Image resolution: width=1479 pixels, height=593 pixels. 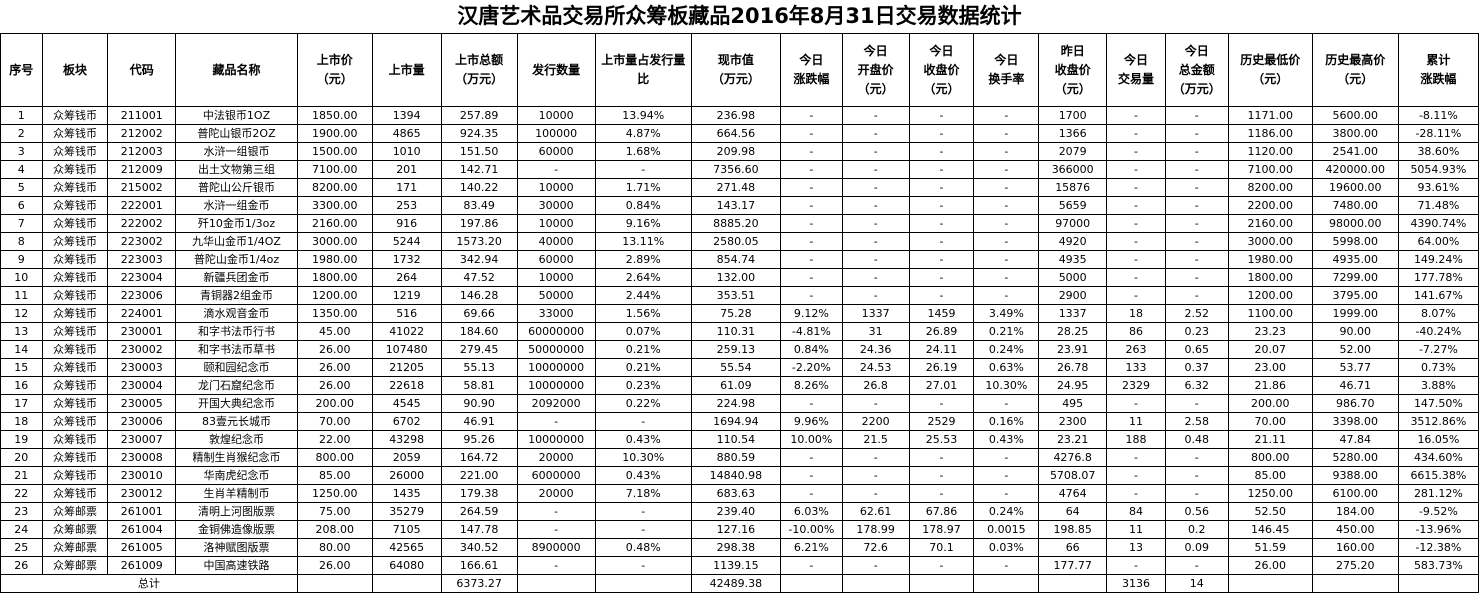 What do you see at coordinates (1073, 241) in the screenshot?
I see `table-cell: 4920` at bounding box center [1073, 241].